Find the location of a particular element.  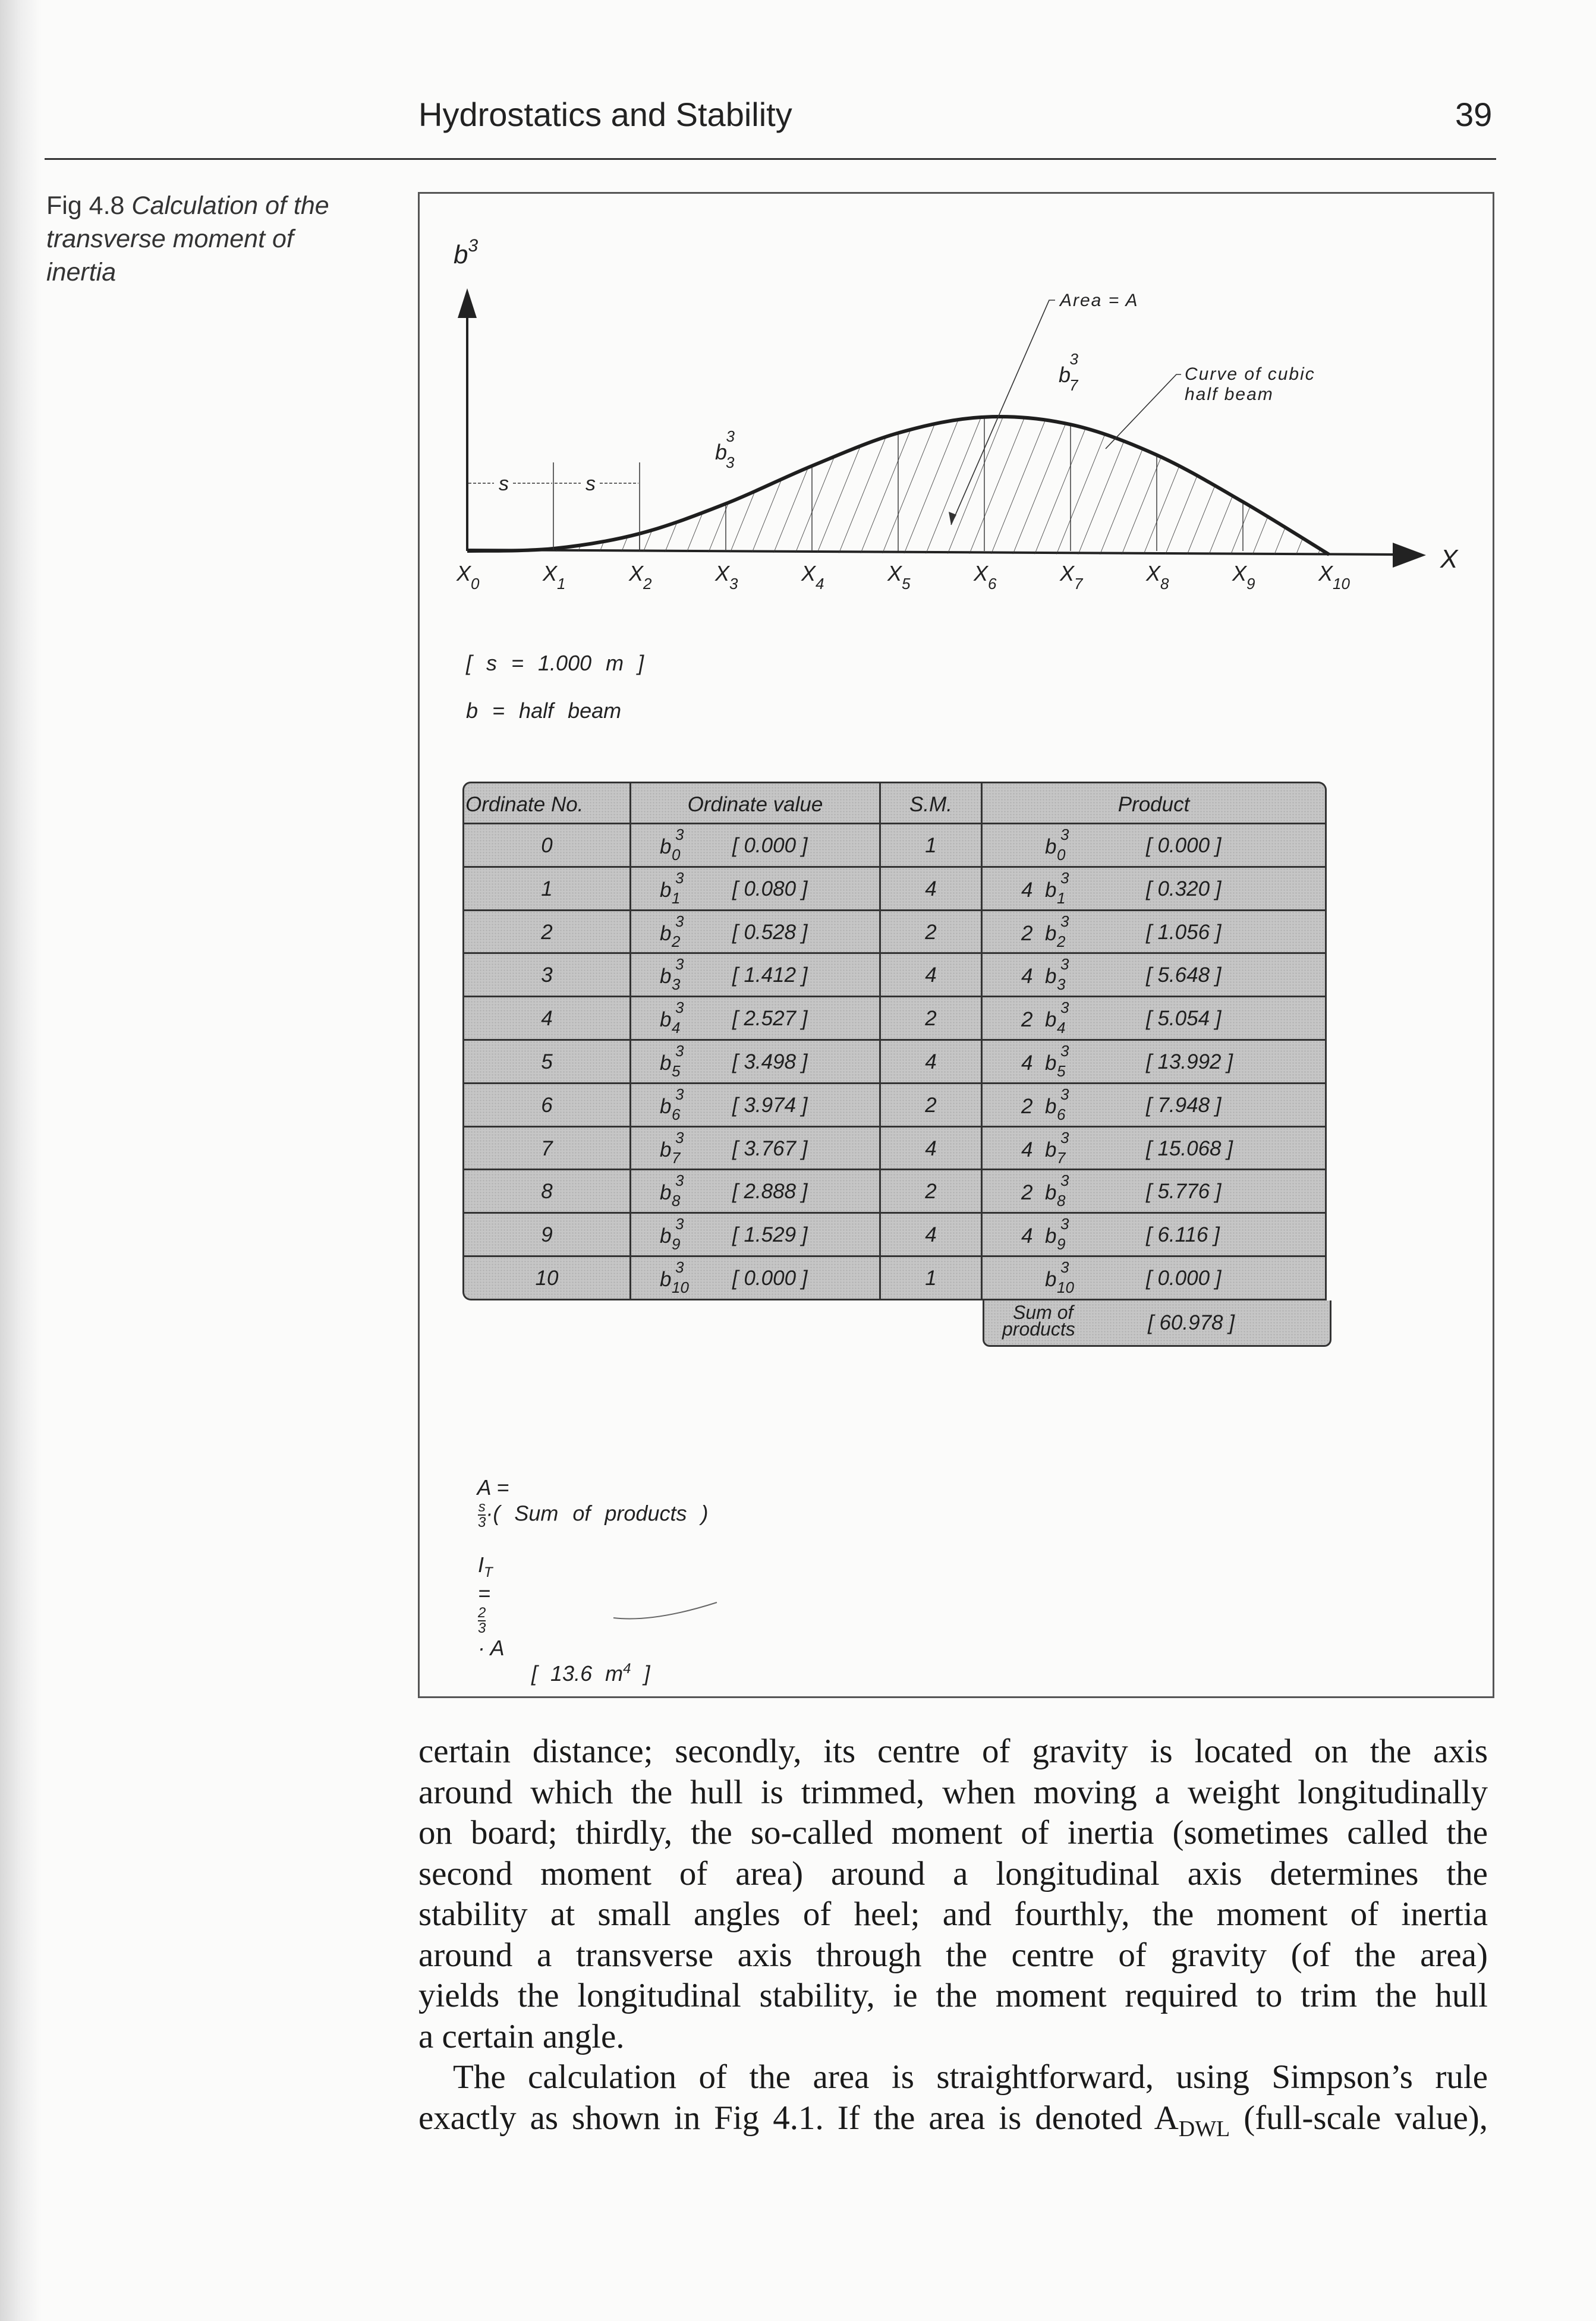

ordinate-value: [ 1.529 ] is located at coordinates (770, 1235).